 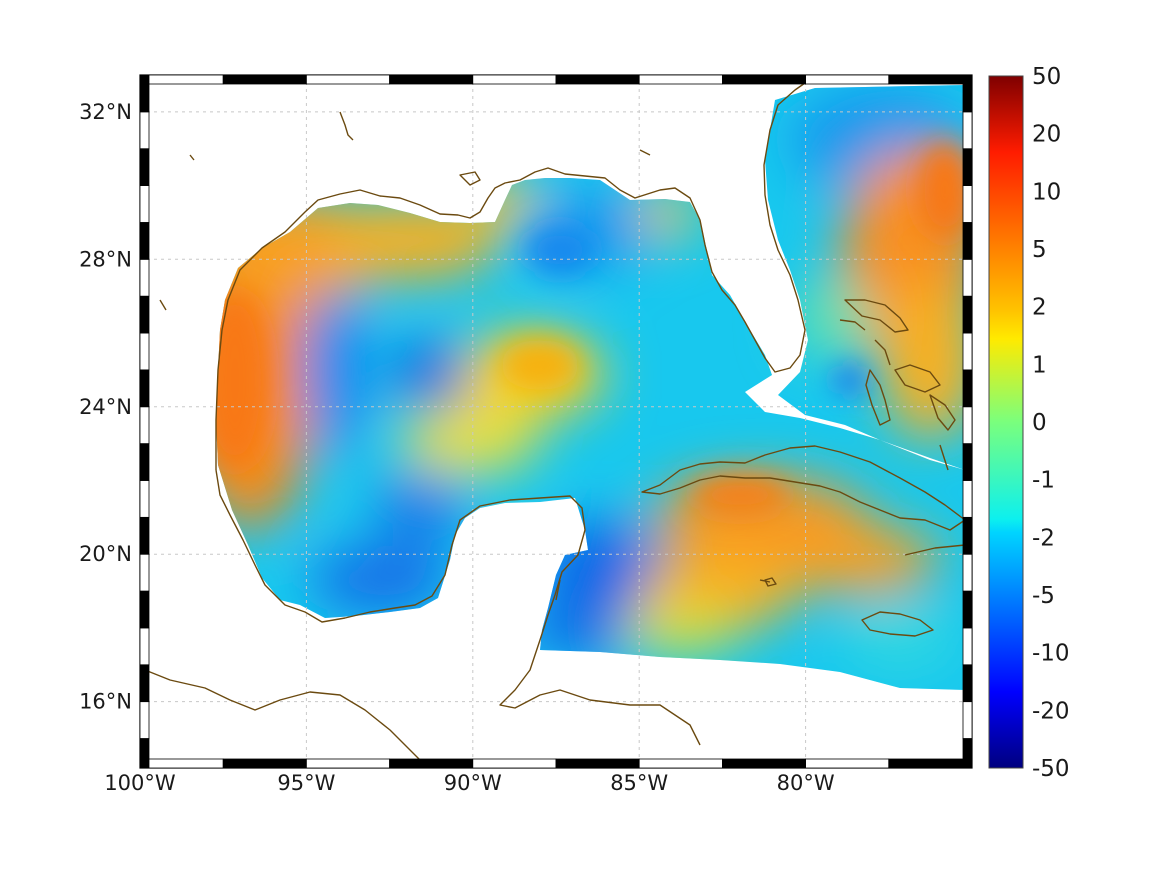 What do you see at coordinates (105, 259) in the screenshot?
I see `lat-tick-label-1: 28°N` at bounding box center [105, 259].